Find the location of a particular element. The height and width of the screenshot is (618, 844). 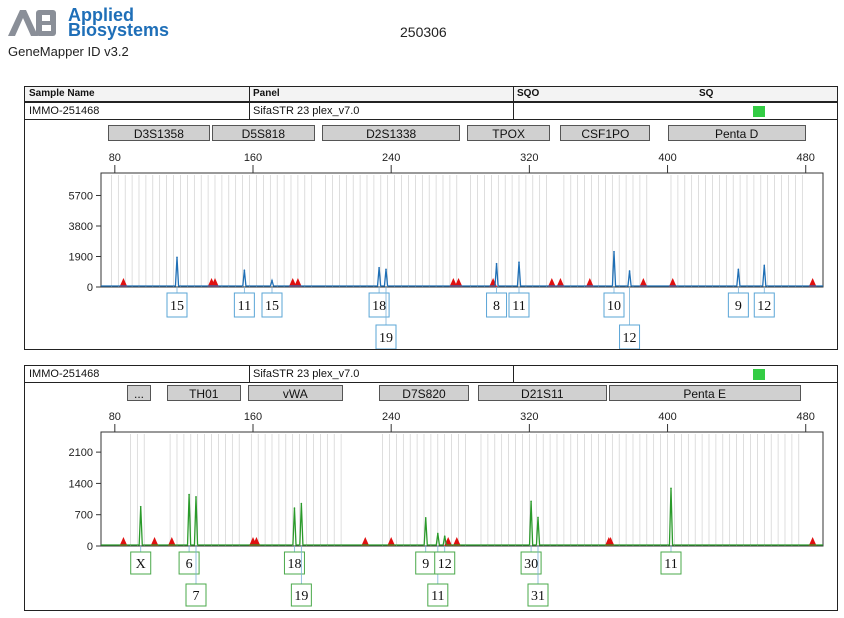

x-tick-label: 320 is located at coordinates (529, 158).